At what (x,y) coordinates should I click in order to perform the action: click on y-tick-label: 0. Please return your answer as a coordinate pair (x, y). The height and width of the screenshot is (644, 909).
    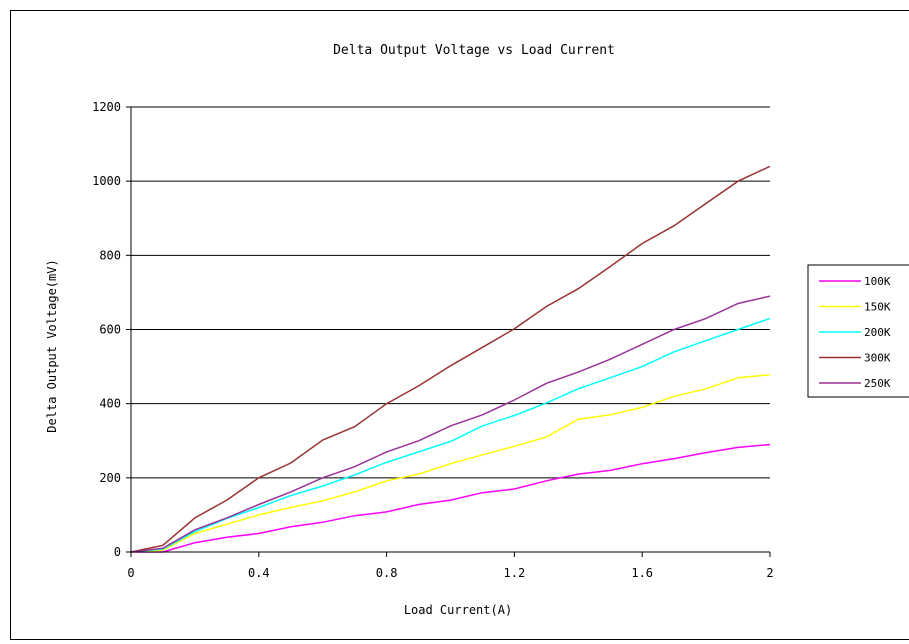
    Looking at the image, I should click on (117, 552).